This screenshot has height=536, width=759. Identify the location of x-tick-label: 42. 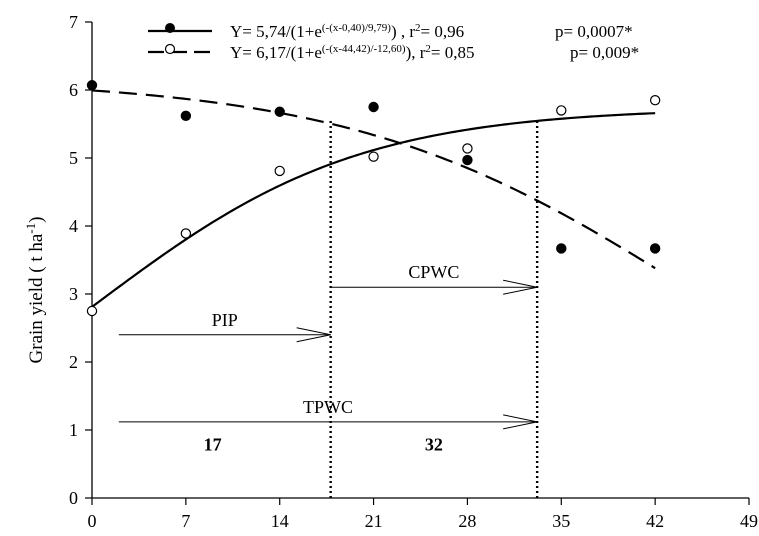
(655, 521).